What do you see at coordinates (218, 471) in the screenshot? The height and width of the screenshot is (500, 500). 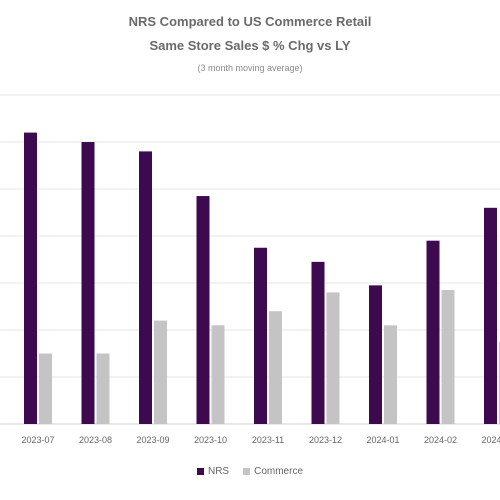 I see `legend-label-nrs: NRS` at bounding box center [218, 471].